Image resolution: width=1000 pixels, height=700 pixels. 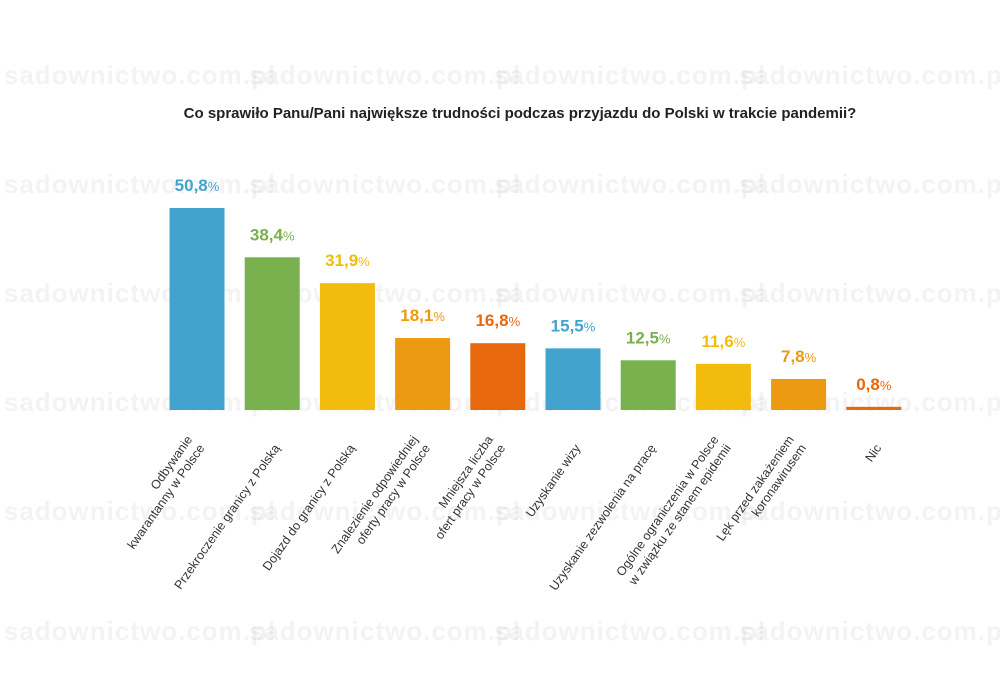 What do you see at coordinates (874, 384) in the screenshot?
I see `data-label: 0,8%` at bounding box center [874, 384].